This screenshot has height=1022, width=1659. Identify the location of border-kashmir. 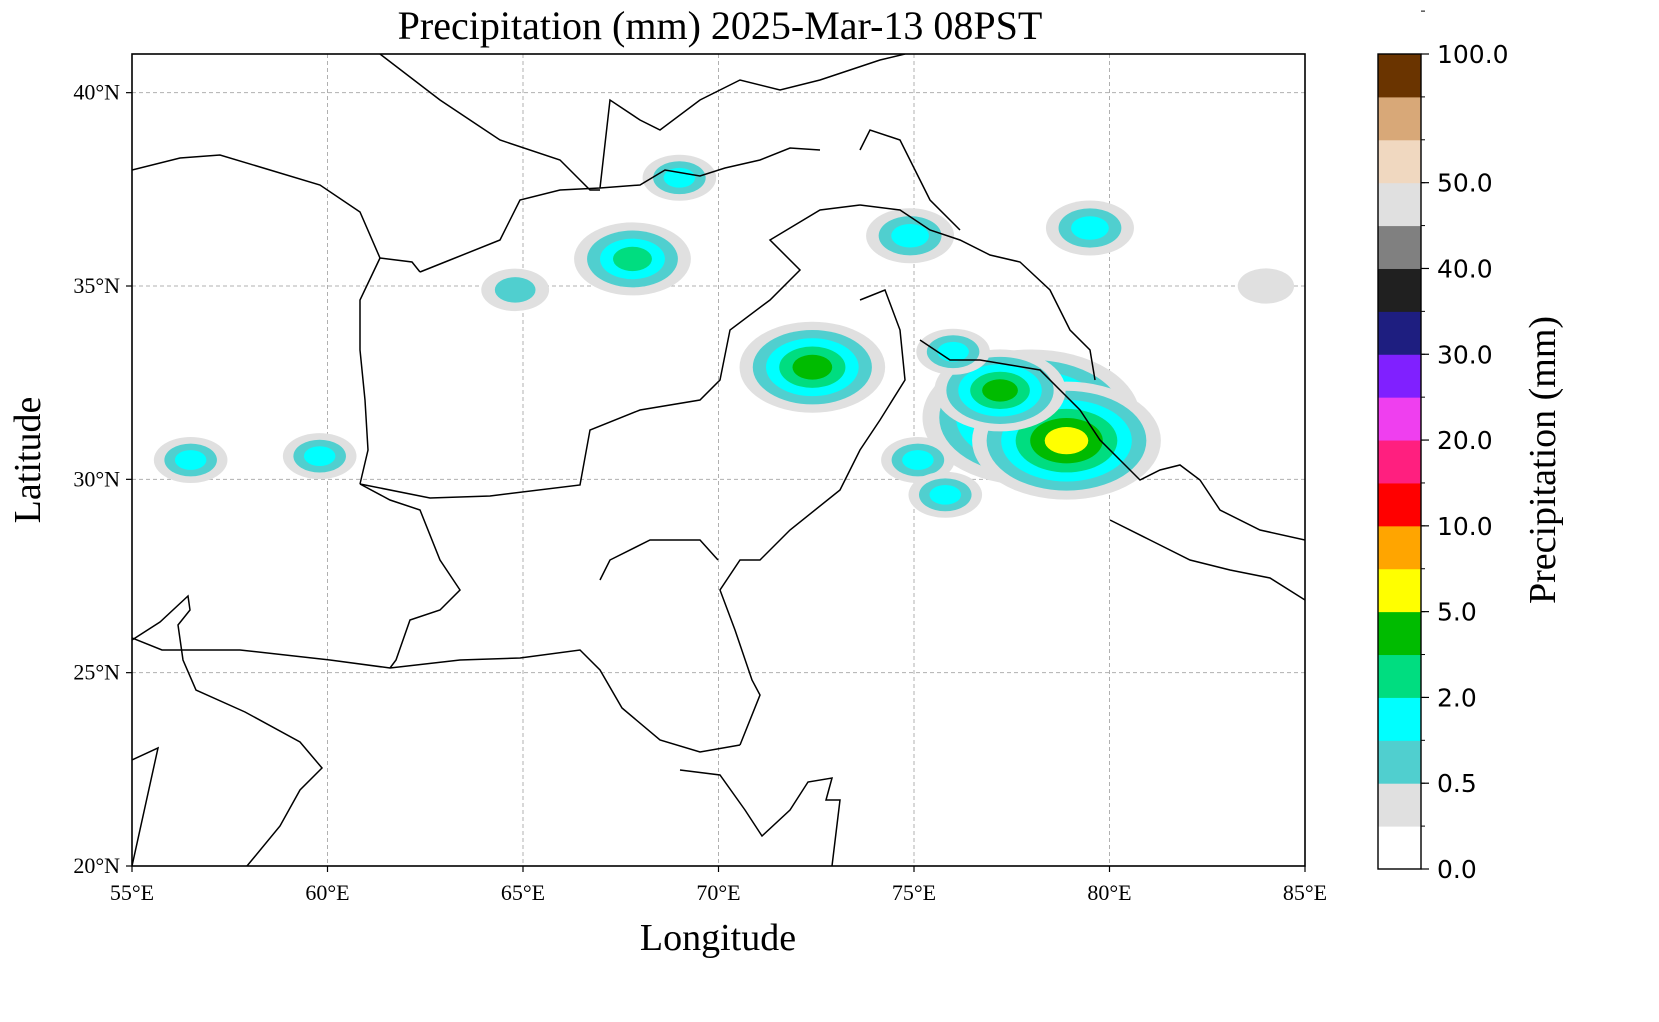
(977, 292).